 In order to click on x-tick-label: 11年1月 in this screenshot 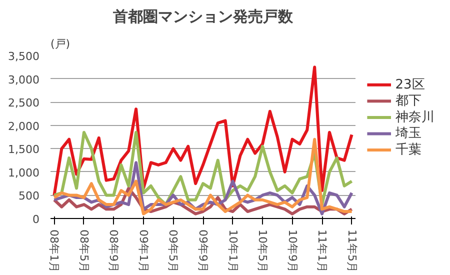, I will do `click(322, 251)`.